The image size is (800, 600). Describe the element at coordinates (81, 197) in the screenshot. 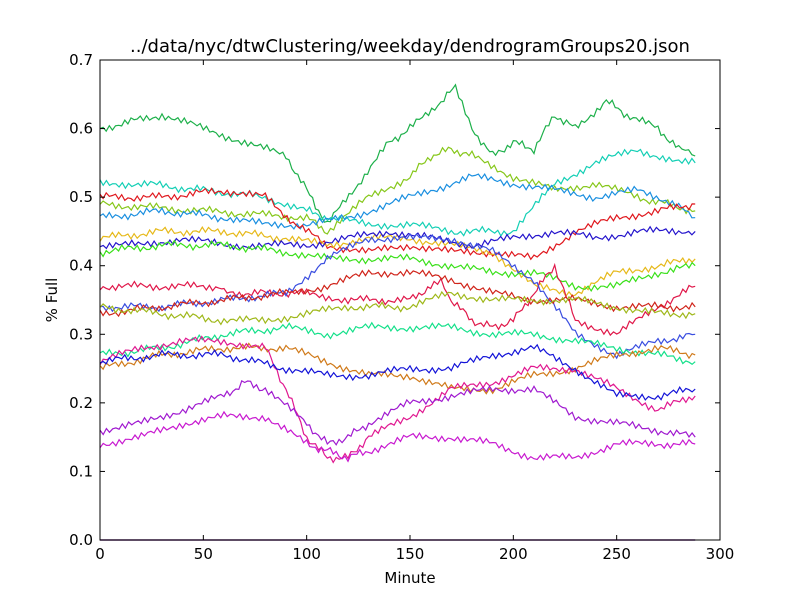

I see `y-tick-label: 0.5` at that location.